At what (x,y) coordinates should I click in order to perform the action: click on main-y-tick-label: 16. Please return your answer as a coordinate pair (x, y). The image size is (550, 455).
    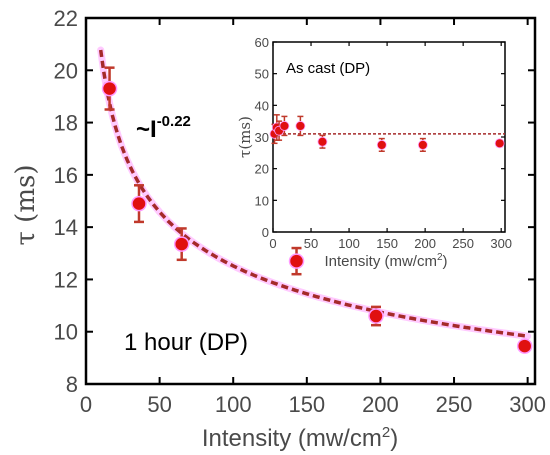
    Looking at the image, I should click on (66, 175).